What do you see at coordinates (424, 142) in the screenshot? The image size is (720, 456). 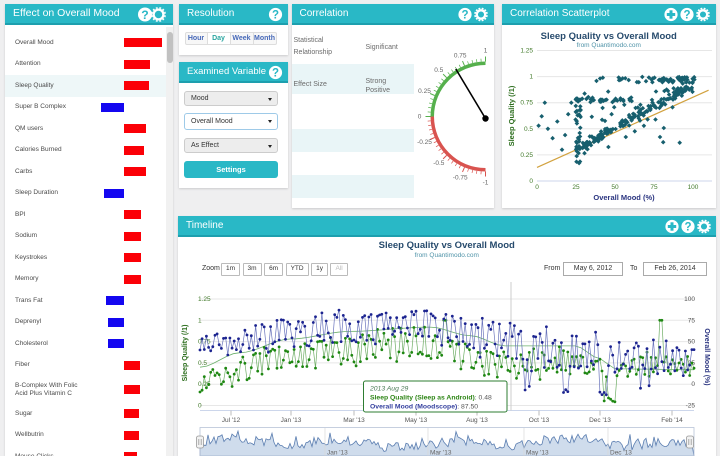 I see `svg-text: -0.25` at bounding box center [424, 142].